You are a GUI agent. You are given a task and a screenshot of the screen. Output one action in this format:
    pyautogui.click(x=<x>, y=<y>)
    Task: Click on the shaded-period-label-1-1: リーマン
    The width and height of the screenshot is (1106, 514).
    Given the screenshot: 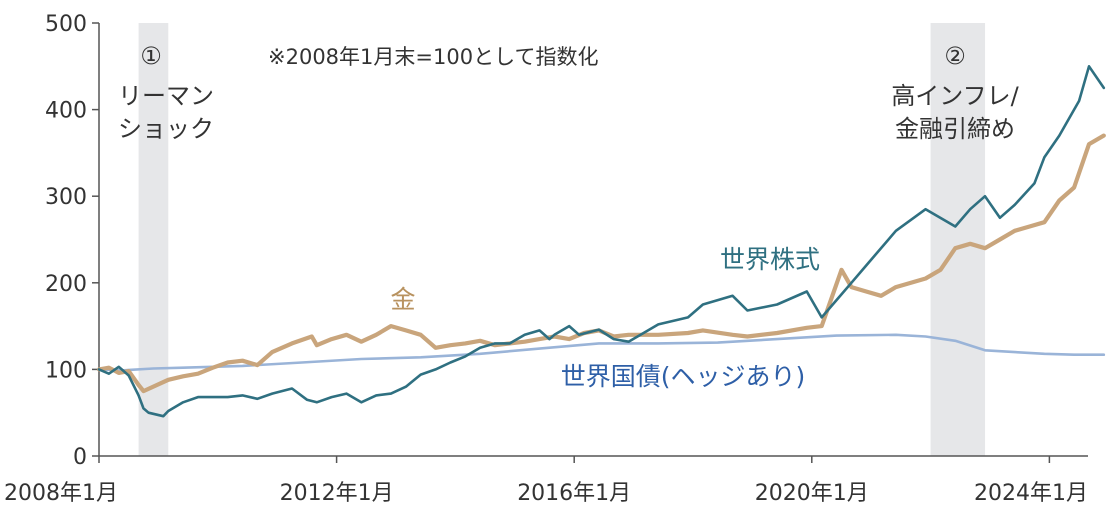 What is the action you would take?
    pyautogui.click(x=166, y=96)
    